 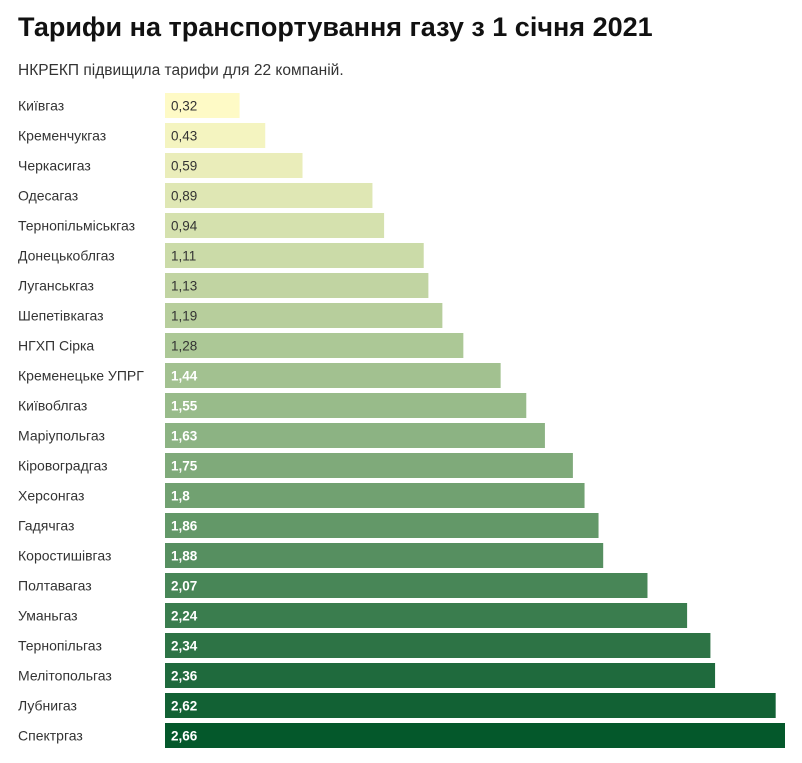 I want to click on category-label: Спектргаз, so click(x=50, y=736).